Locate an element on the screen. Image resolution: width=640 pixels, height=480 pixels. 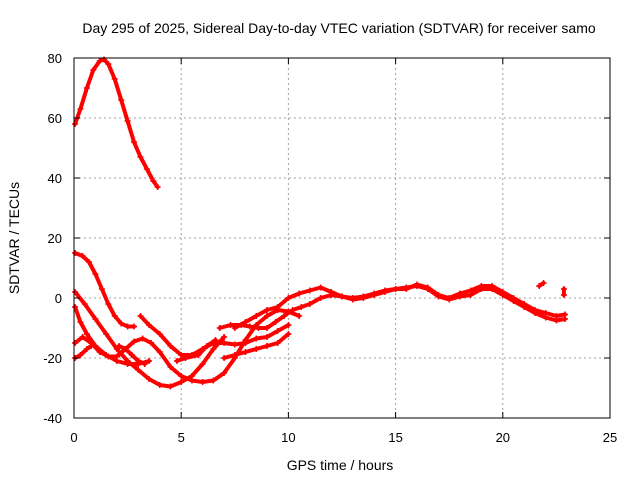
x-tick-label: 20 is located at coordinates (503, 437).